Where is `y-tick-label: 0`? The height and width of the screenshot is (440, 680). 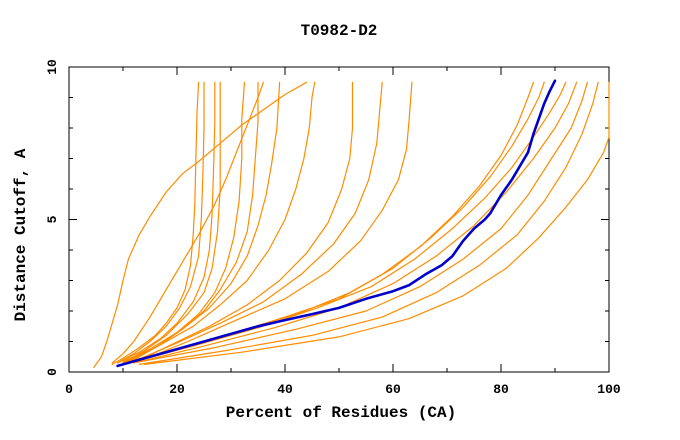 y-tick-label: 0 is located at coordinates (52, 372).